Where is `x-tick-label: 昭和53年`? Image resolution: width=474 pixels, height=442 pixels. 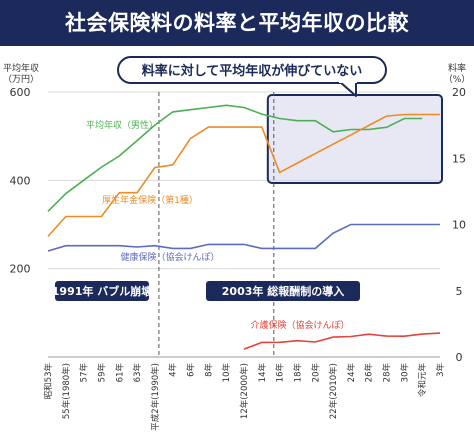 x-tick-label: 昭和53年 is located at coordinates (48, 381).